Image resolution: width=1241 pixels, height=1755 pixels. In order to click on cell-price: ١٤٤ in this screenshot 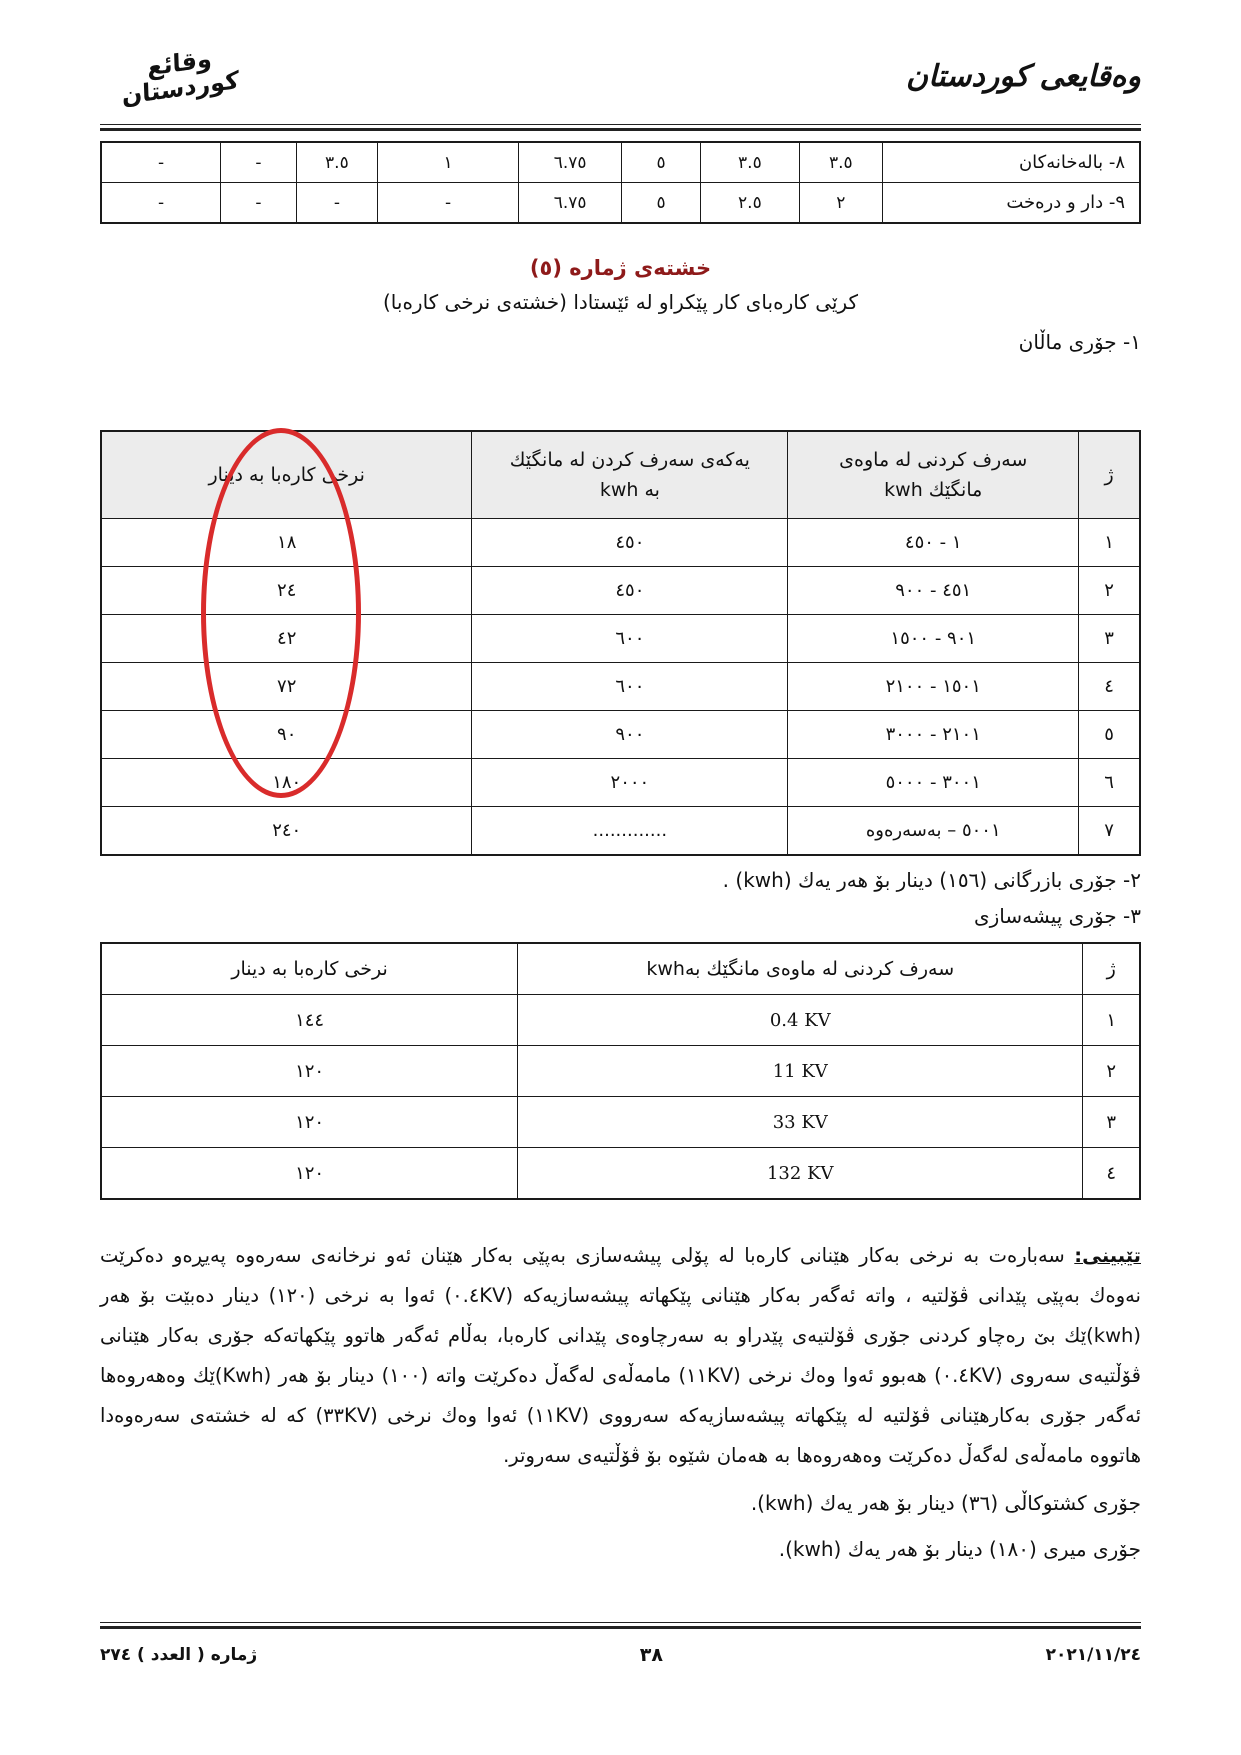, I will do `click(309, 1020)`.